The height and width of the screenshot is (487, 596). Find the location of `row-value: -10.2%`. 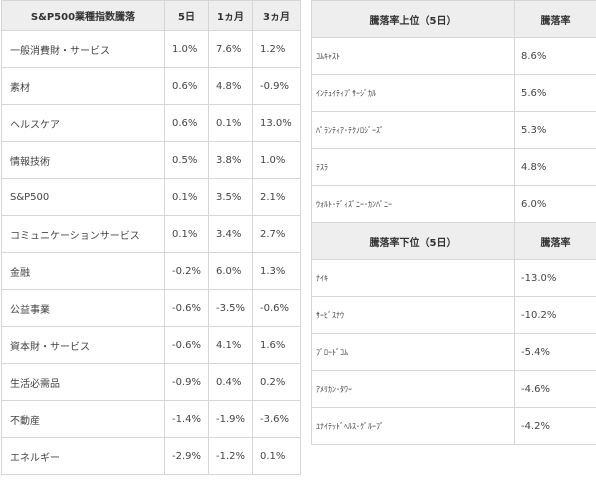

row-value: -10.2% is located at coordinates (555, 315).